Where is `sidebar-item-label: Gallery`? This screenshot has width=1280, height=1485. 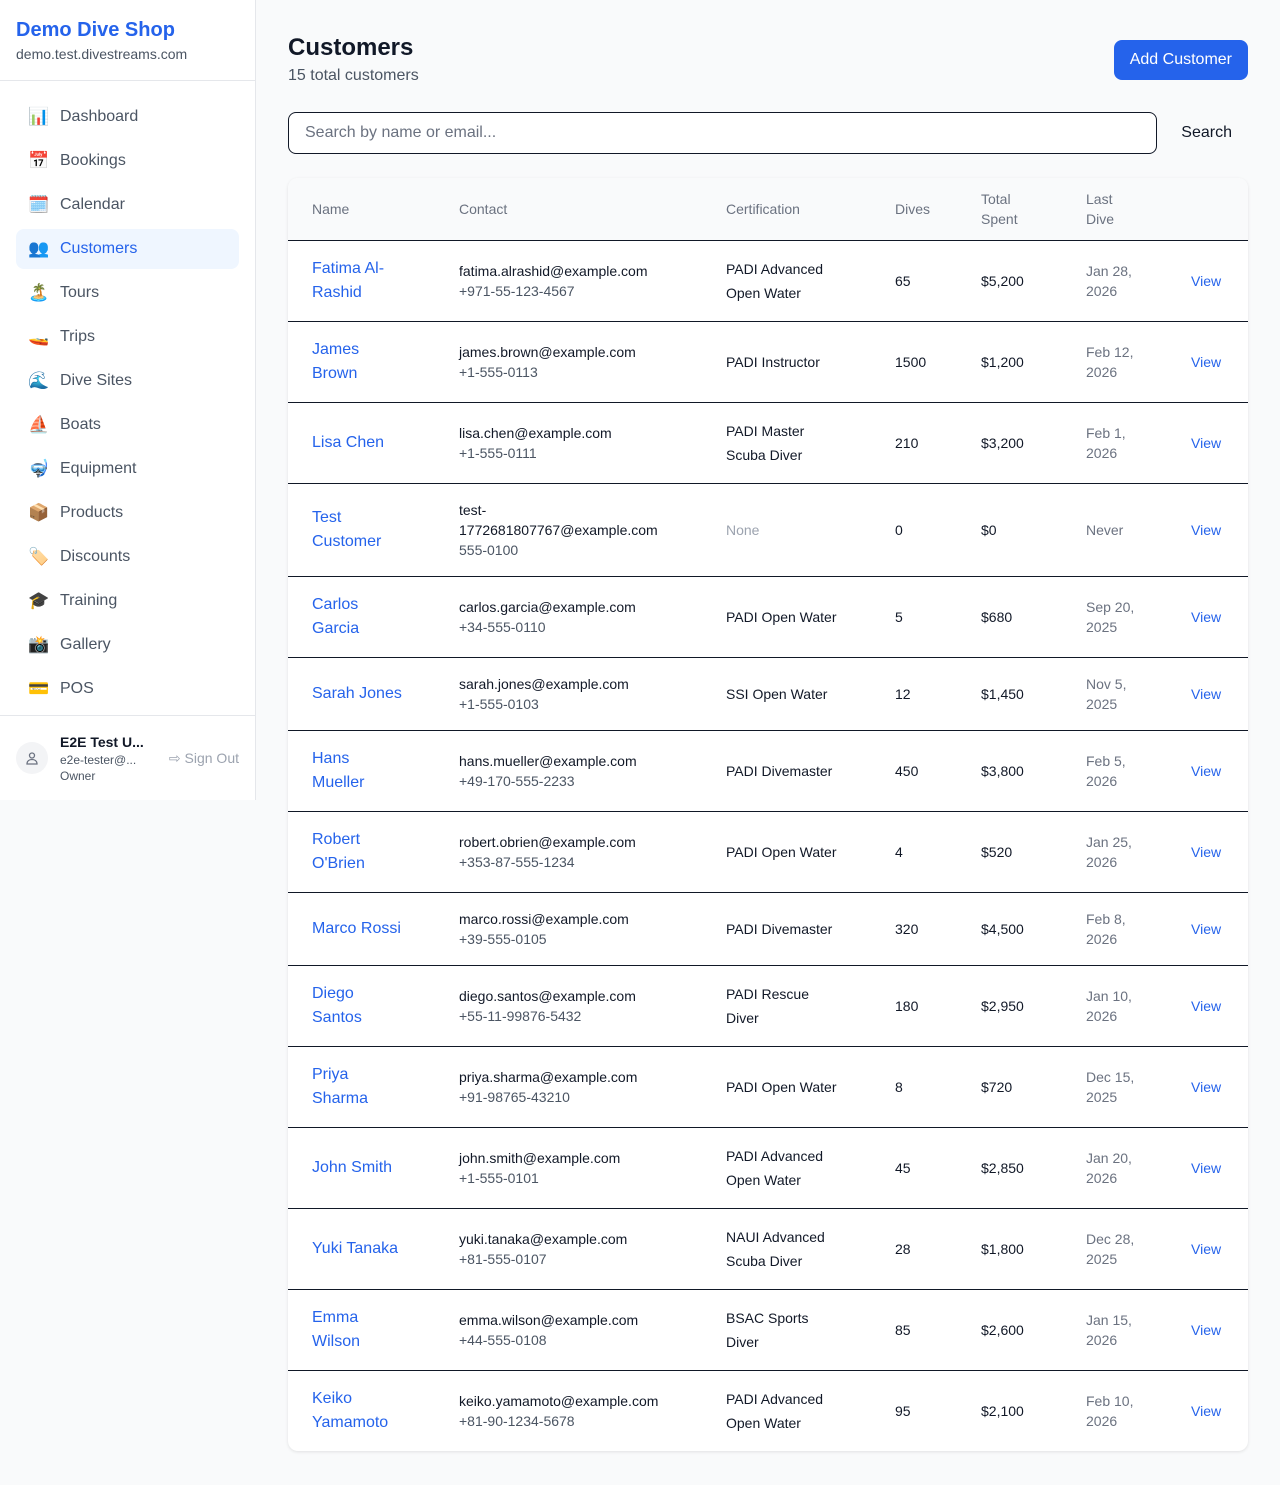
sidebar-item-label: Gallery is located at coordinates (85, 644).